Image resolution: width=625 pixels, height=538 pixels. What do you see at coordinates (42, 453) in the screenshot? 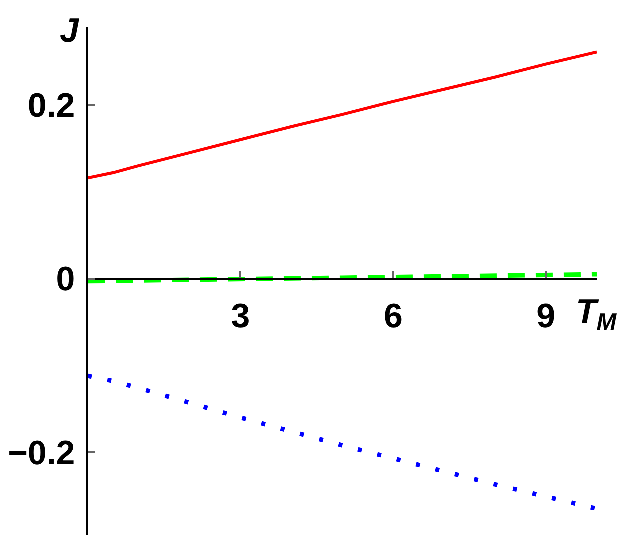
I see `y-tick-label: −0.2` at bounding box center [42, 453].